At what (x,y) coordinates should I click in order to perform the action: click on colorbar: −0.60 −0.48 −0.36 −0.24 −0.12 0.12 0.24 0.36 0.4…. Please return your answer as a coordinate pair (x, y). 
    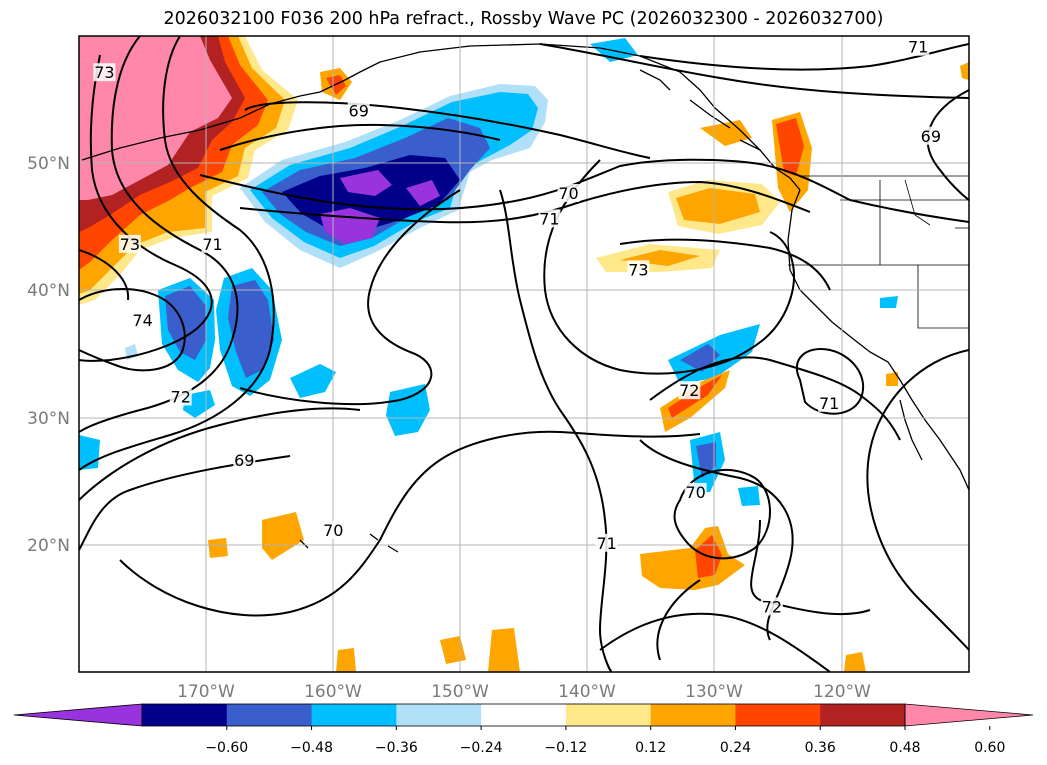
    Looking at the image, I should click on (523, 729).